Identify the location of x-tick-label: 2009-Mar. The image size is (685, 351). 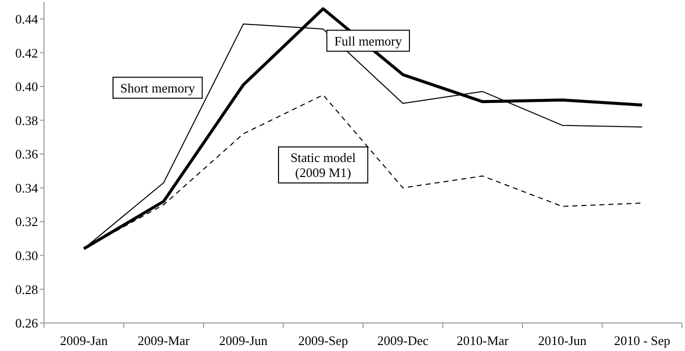
(164, 340).